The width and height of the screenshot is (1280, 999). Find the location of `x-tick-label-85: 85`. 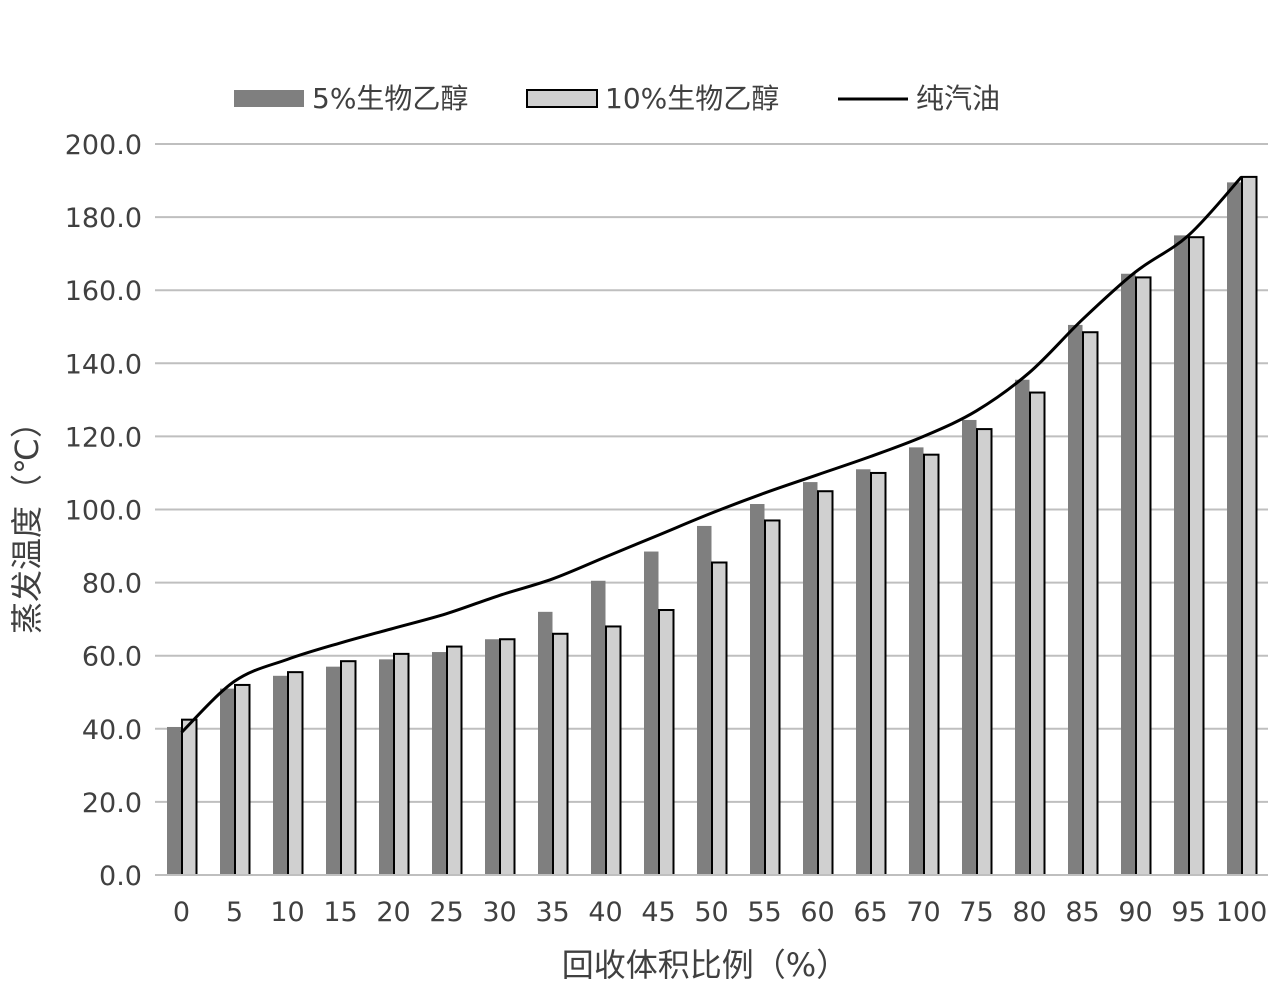

x-tick-label-85: 85 is located at coordinates (1082, 912).